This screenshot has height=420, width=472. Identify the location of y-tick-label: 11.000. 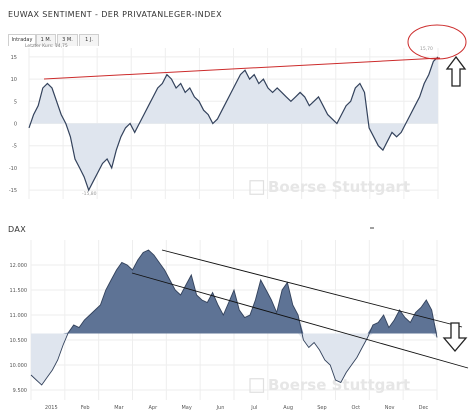
(19, 316).